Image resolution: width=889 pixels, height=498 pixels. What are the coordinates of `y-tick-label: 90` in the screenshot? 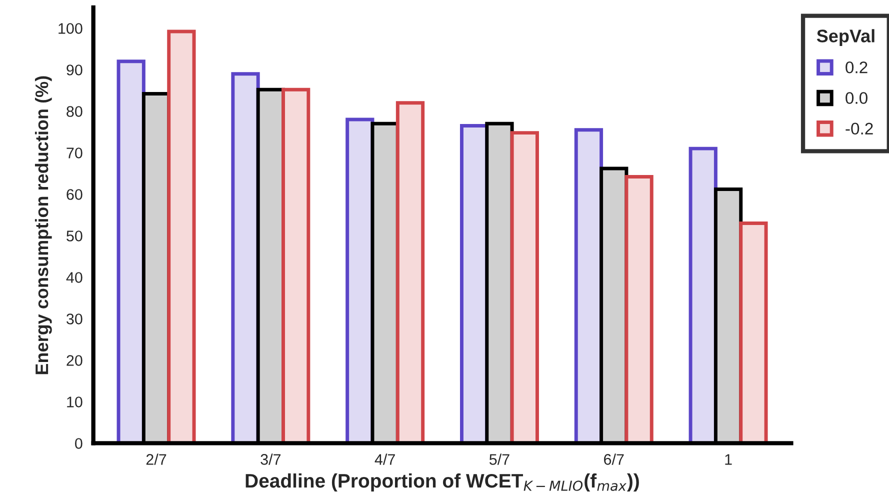 It's located at (74, 70).